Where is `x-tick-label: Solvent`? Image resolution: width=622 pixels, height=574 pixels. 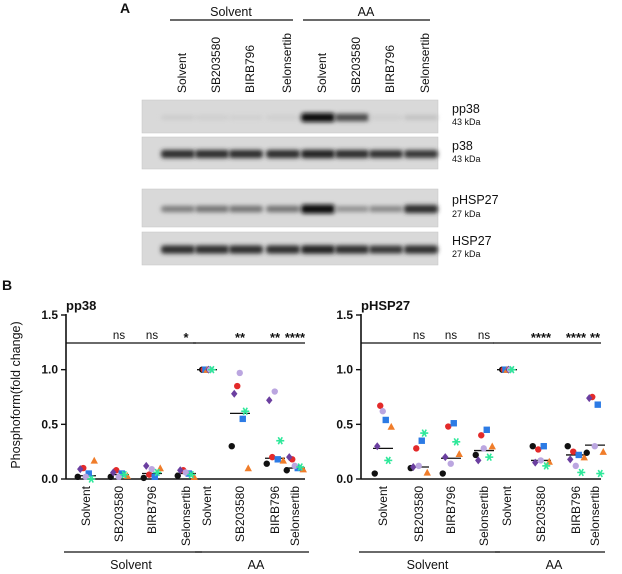
x-tick-label: Solvent is located at coordinates (86, 505).